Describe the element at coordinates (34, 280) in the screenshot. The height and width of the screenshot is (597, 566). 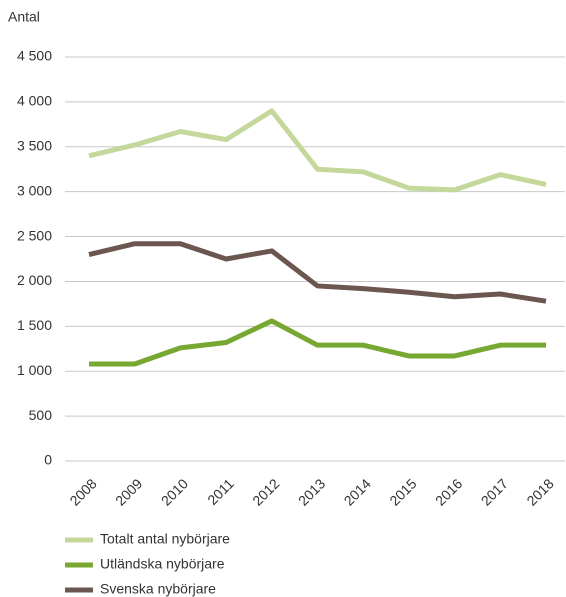
I see `y-tick-label: 2 000` at that location.